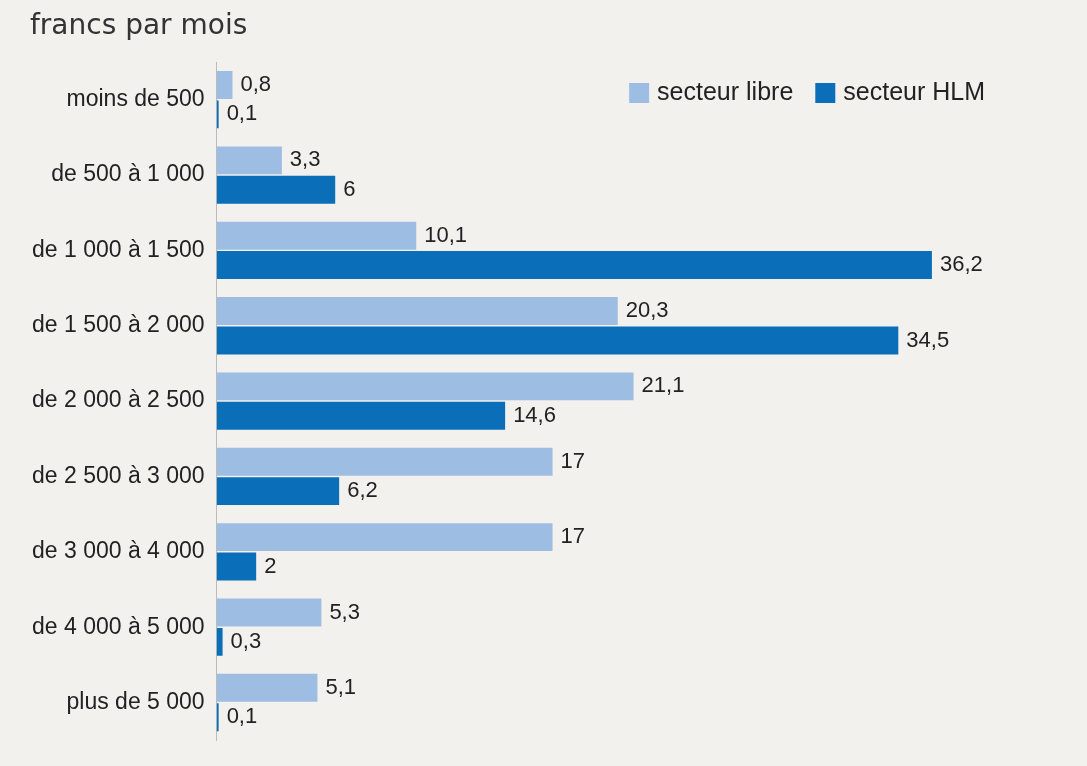 This screenshot has width=1087, height=766. What do you see at coordinates (135, 700) in the screenshot?
I see `y-tick-label: plus de 5 000` at bounding box center [135, 700].